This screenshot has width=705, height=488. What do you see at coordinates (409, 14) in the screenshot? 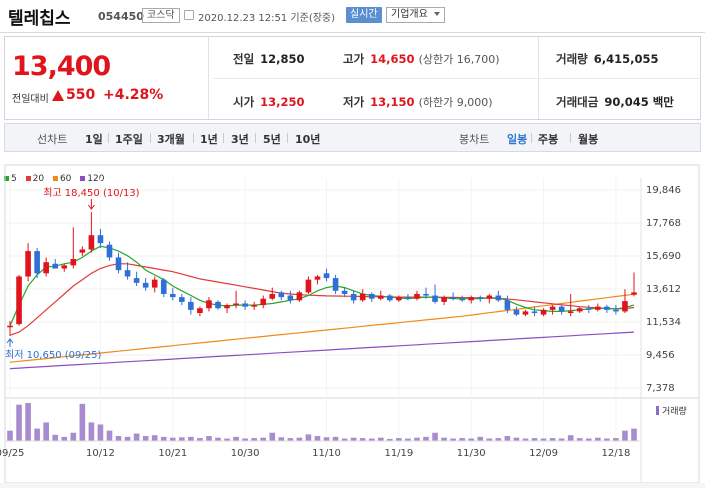
I see `company-overview-label: 기업개요` at bounding box center [409, 14].